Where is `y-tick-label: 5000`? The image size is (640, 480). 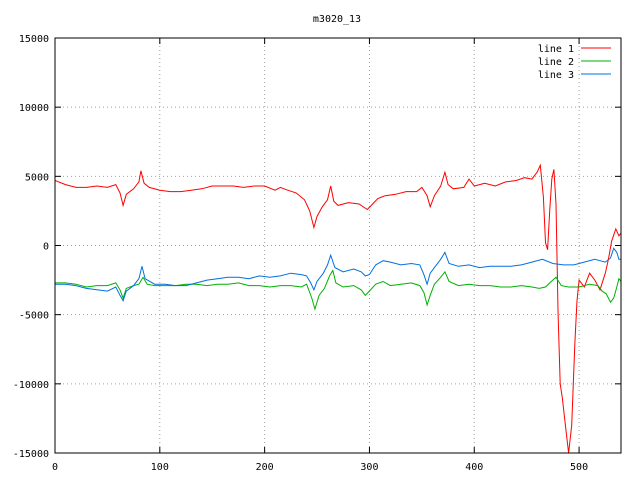 y-tick-label: 5000 is located at coordinates (37, 177).